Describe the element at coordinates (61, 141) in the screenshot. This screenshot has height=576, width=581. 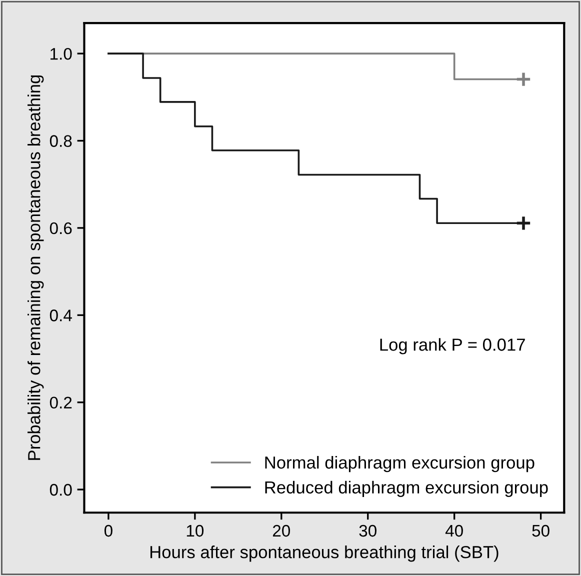
I see `y-tick-label: 0.8` at that location.